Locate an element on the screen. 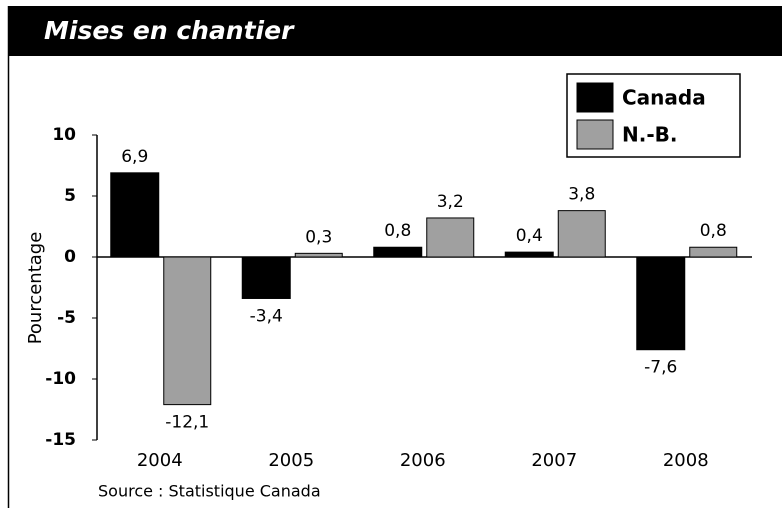 This screenshot has width=782, height=508. y-tick-label: 0 is located at coordinates (70, 257).